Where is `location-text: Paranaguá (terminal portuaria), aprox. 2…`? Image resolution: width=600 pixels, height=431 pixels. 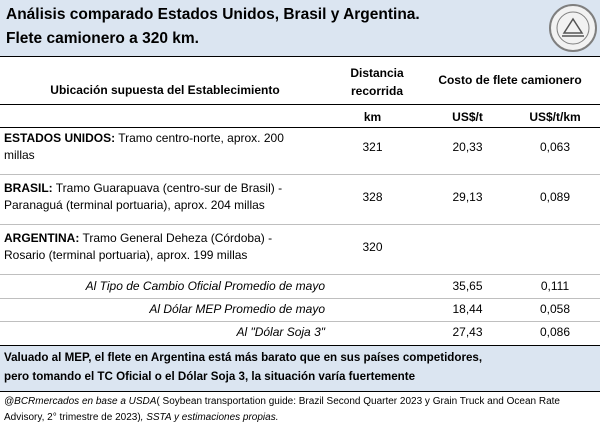 location-text: Paranaguá (terminal portuaria), aprox. 2… is located at coordinates (134, 205).